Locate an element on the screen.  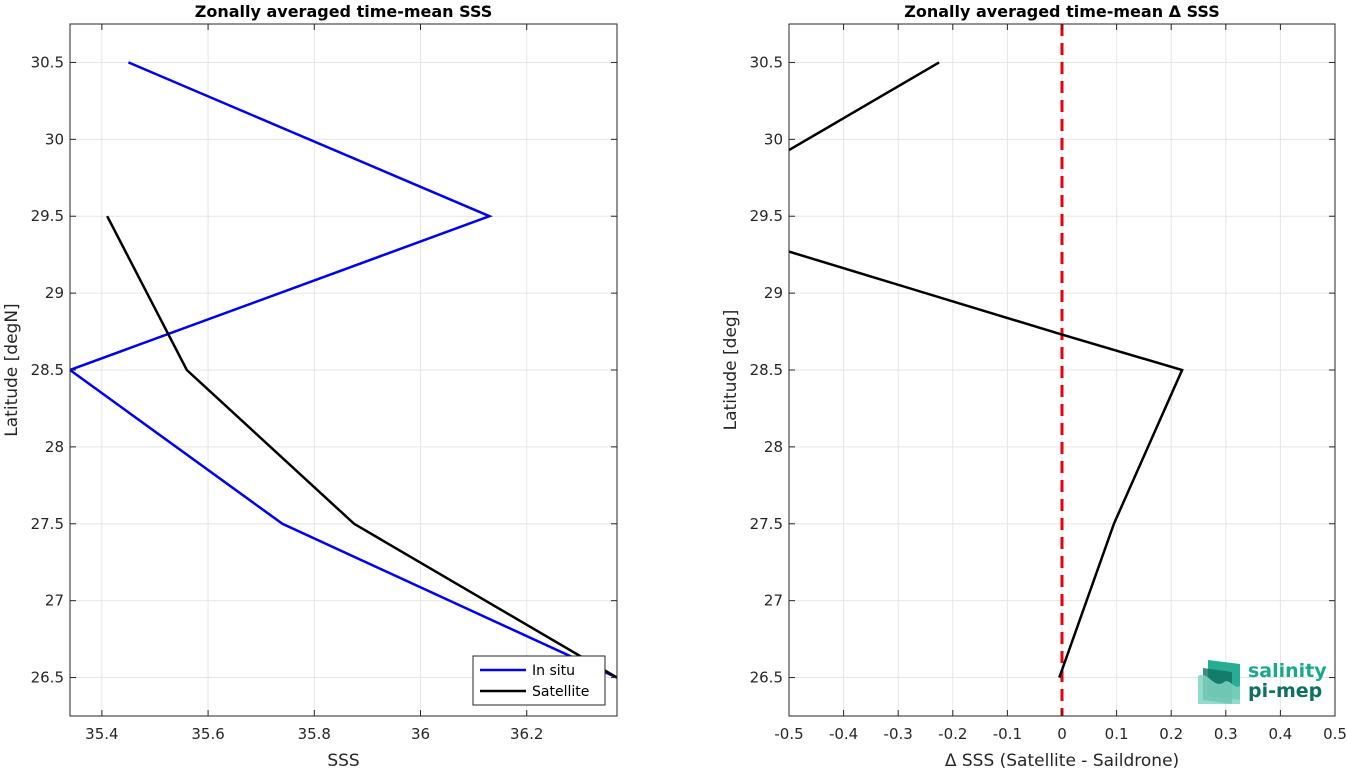
chart-title: Zonally averaged time-mean SSS is located at coordinates (344, 11).